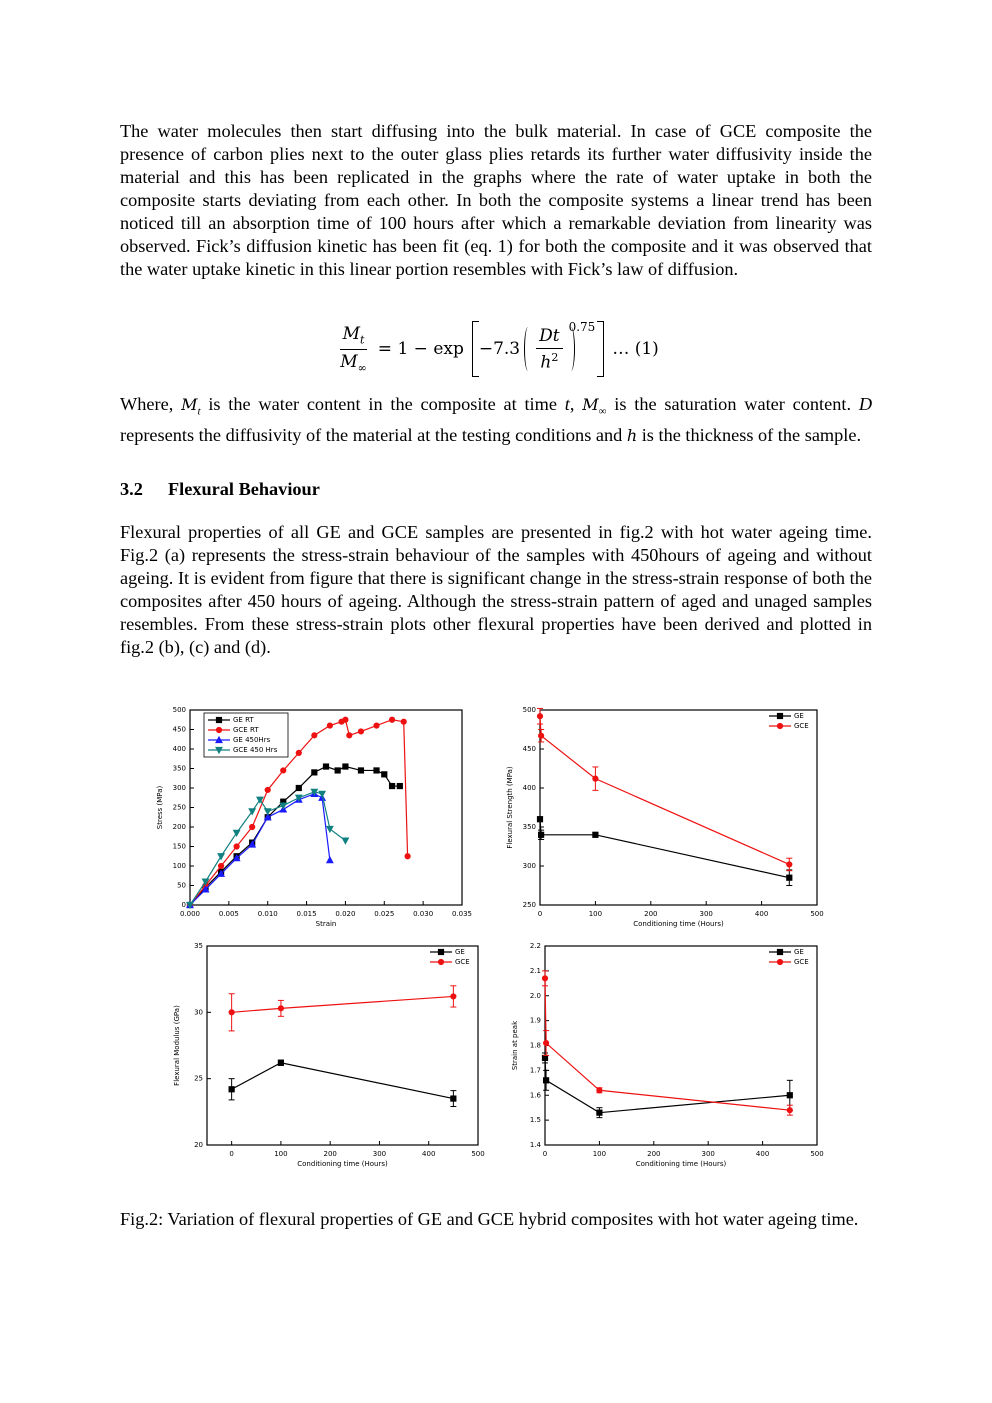 Image resolution: width=992 pixels, height=1403 pixels. What do you see at coordinates (582, 327) in the screenshot?
I see `exponent: 0.75` at bounding box center [582, 327].